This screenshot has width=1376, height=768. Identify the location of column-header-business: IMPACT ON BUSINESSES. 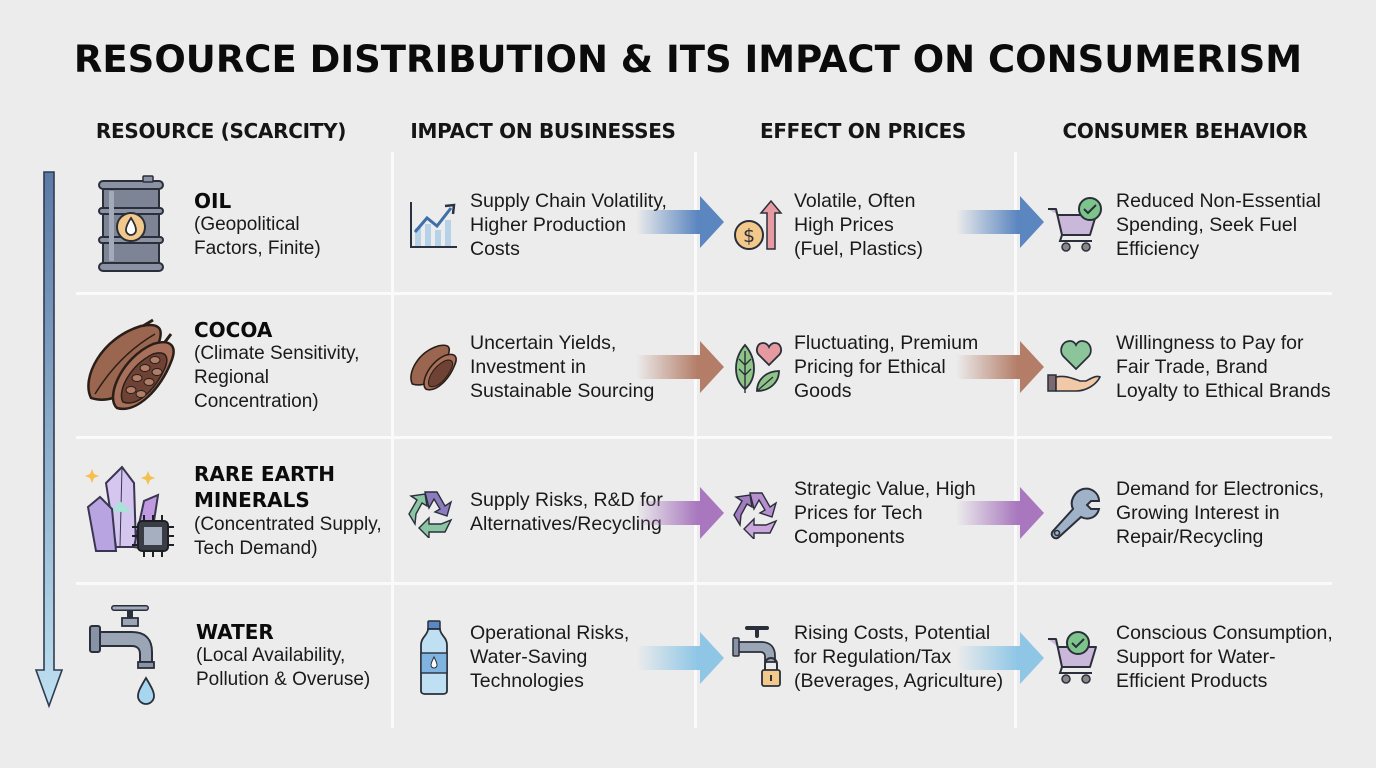
(543, 131).